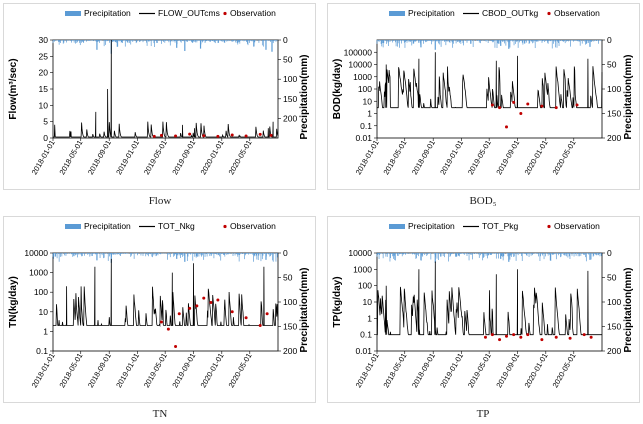 The height and width of the screenshot is (424, 643). Describe the element at coordinates (490, 80) in the screenshot. I see `model-series-line` at that location.